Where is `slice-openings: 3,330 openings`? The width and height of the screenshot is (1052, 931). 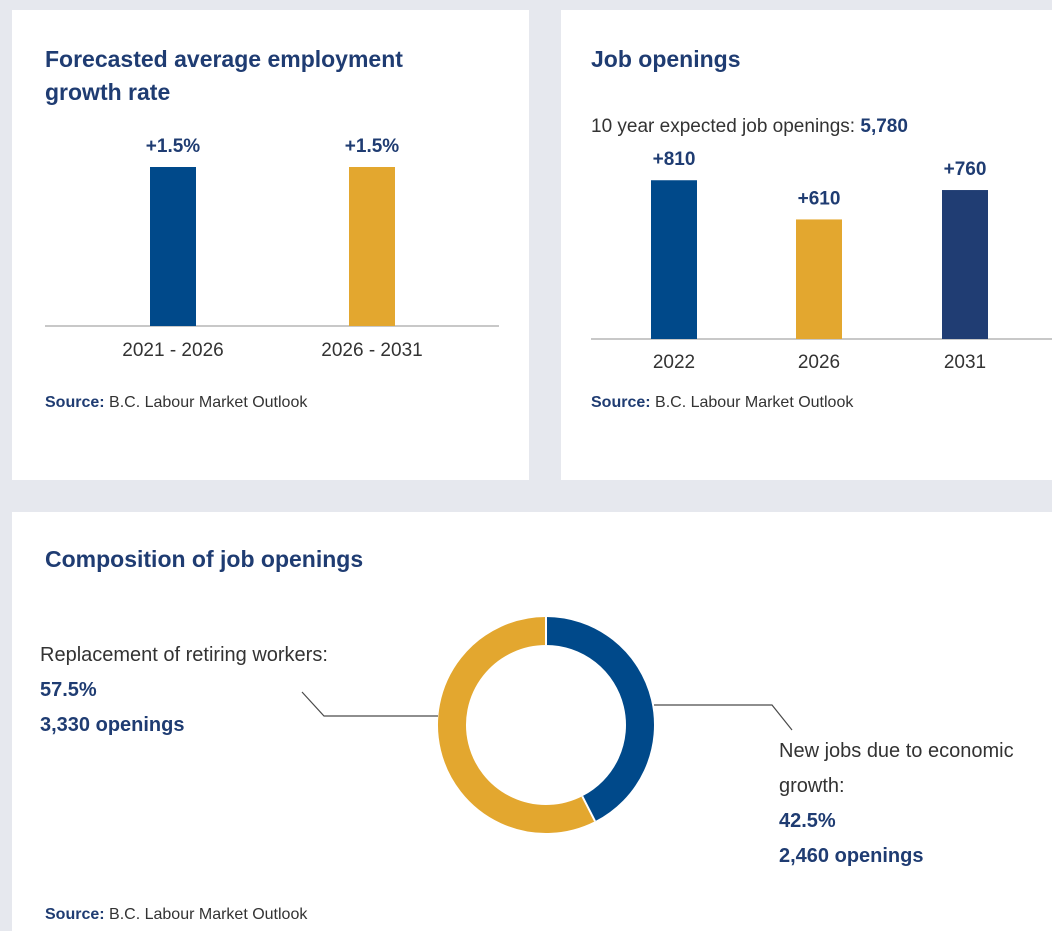
slice-openings: 3,330 openings is located at coordinates (112, 725).